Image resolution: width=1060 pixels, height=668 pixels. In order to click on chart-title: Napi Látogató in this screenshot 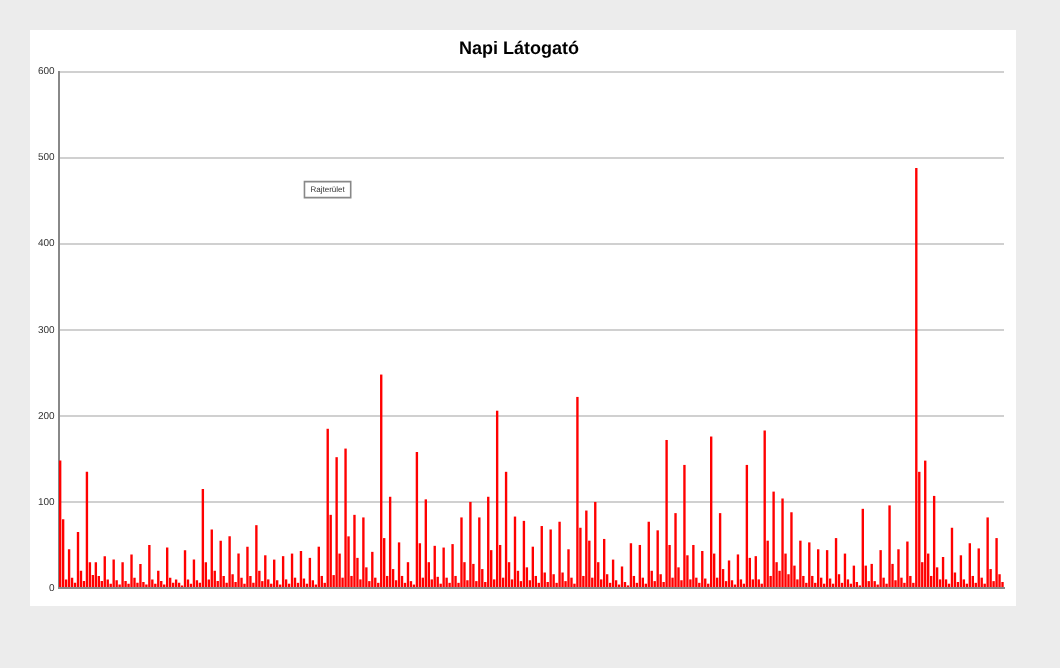, I will do `click(519, 47)`.